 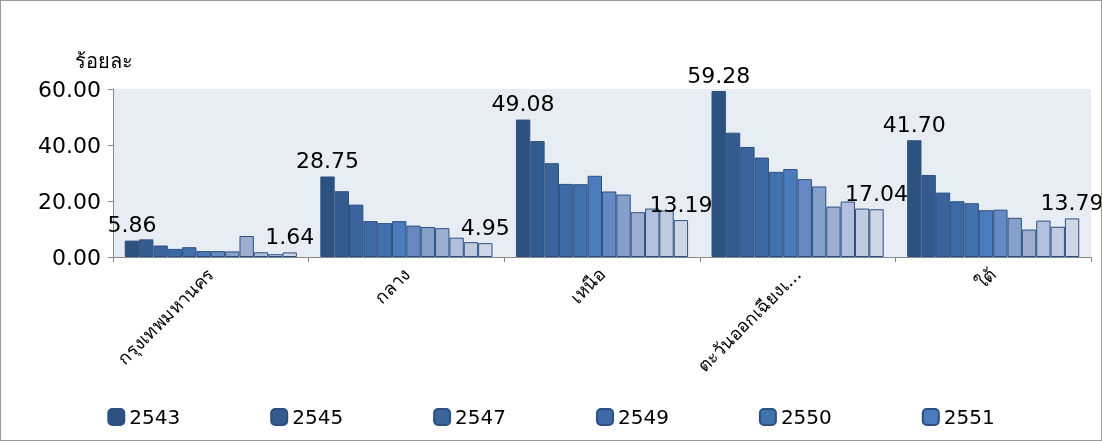 What do you see at coordinates (523, 104) in the screenshot?
I see `data-label: 49.08` at bounding box center [523, 104].